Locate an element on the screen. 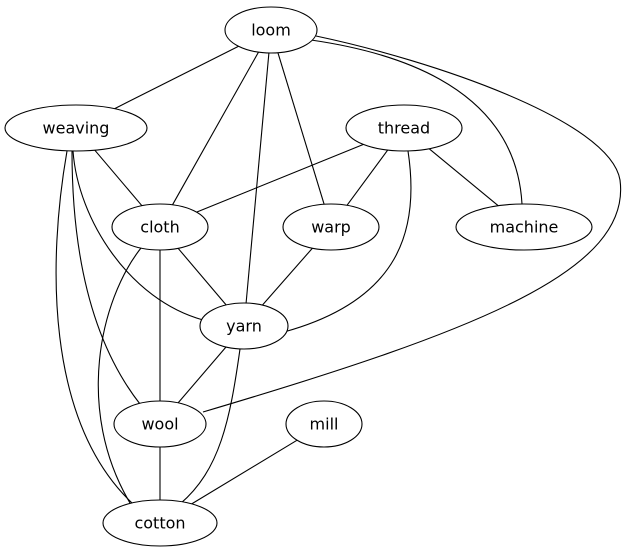  edge-weaving-cloth is located at coordinates (118, 178).